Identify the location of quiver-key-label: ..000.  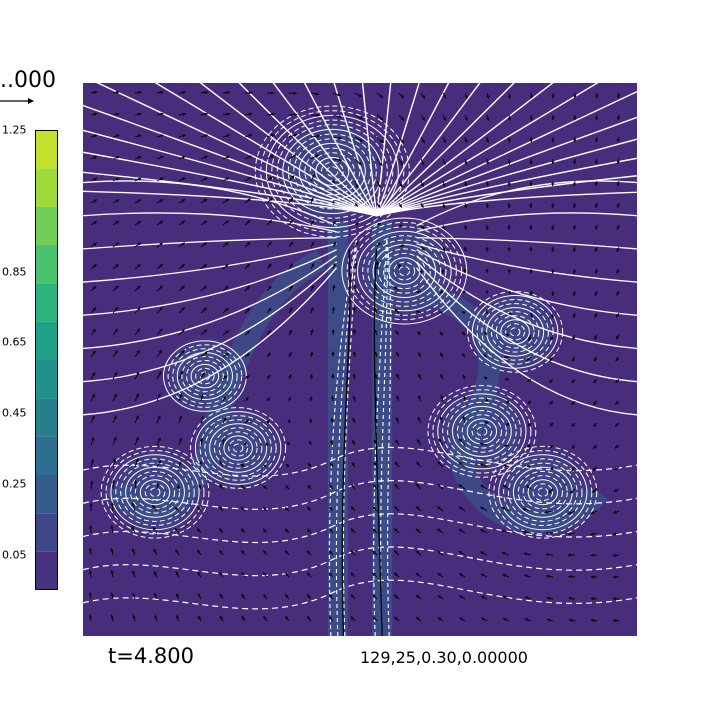
(28, 80).